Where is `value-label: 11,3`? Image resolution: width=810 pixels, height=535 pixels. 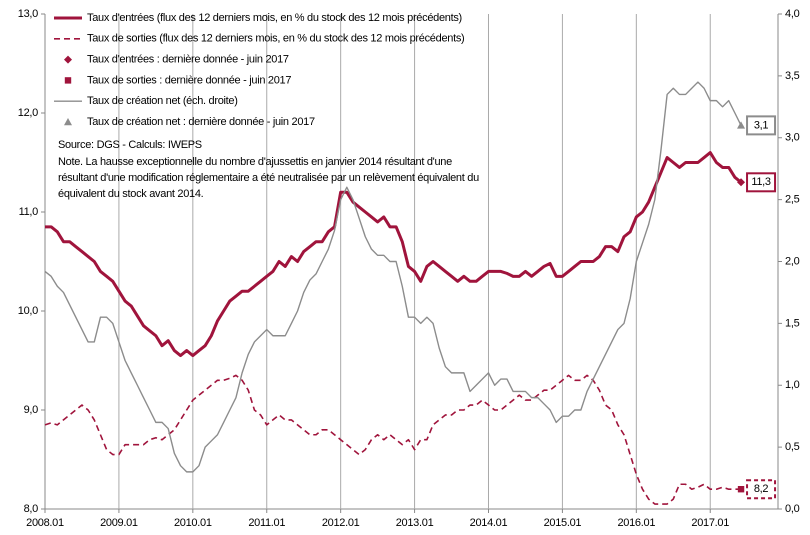
value-label: 11,3 is located at coordinates (761, 182).